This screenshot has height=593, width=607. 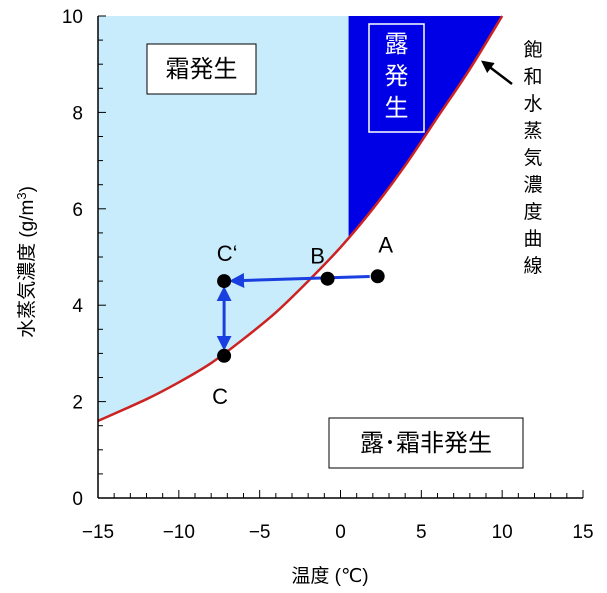 I want to click on curve-label-char: 度, so click(x=532, y=212).